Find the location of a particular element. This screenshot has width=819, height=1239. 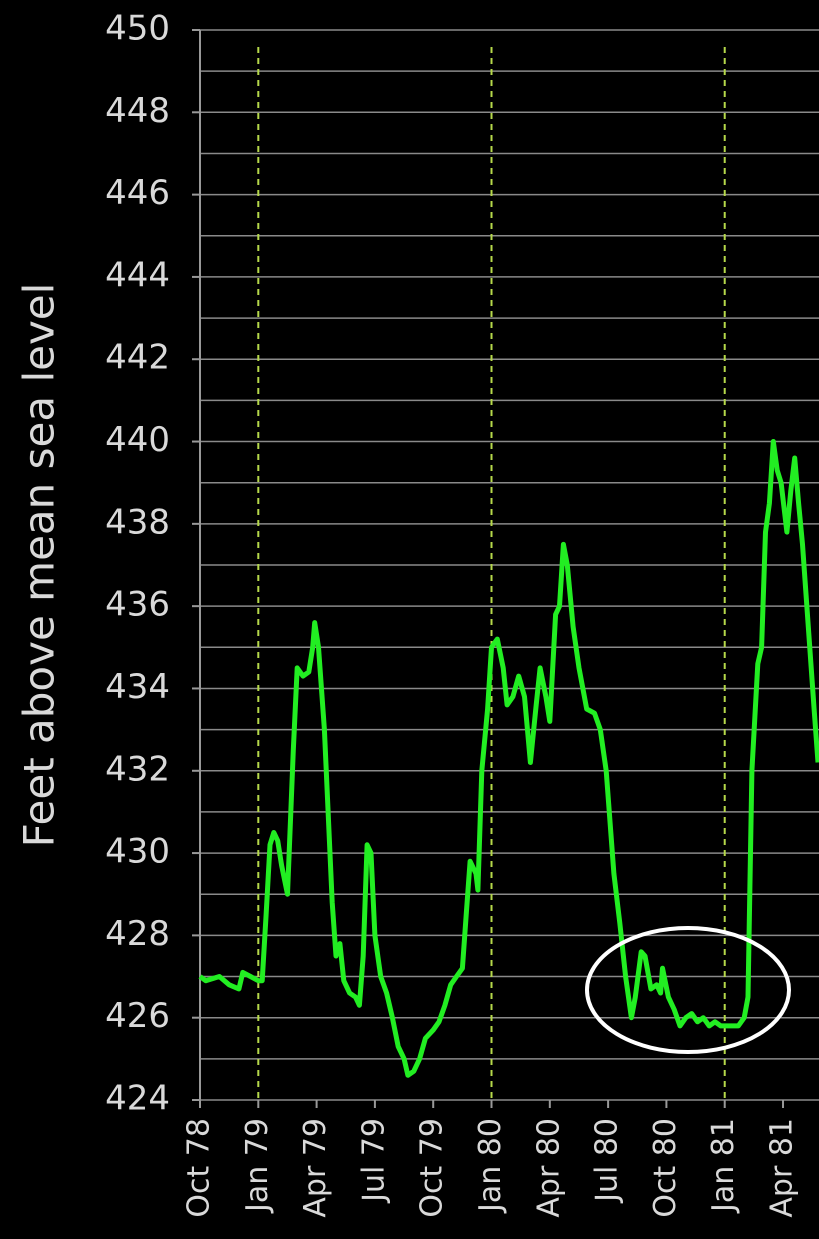

x-tick-label: Jan 80 is located at coordinates (490, 1166).